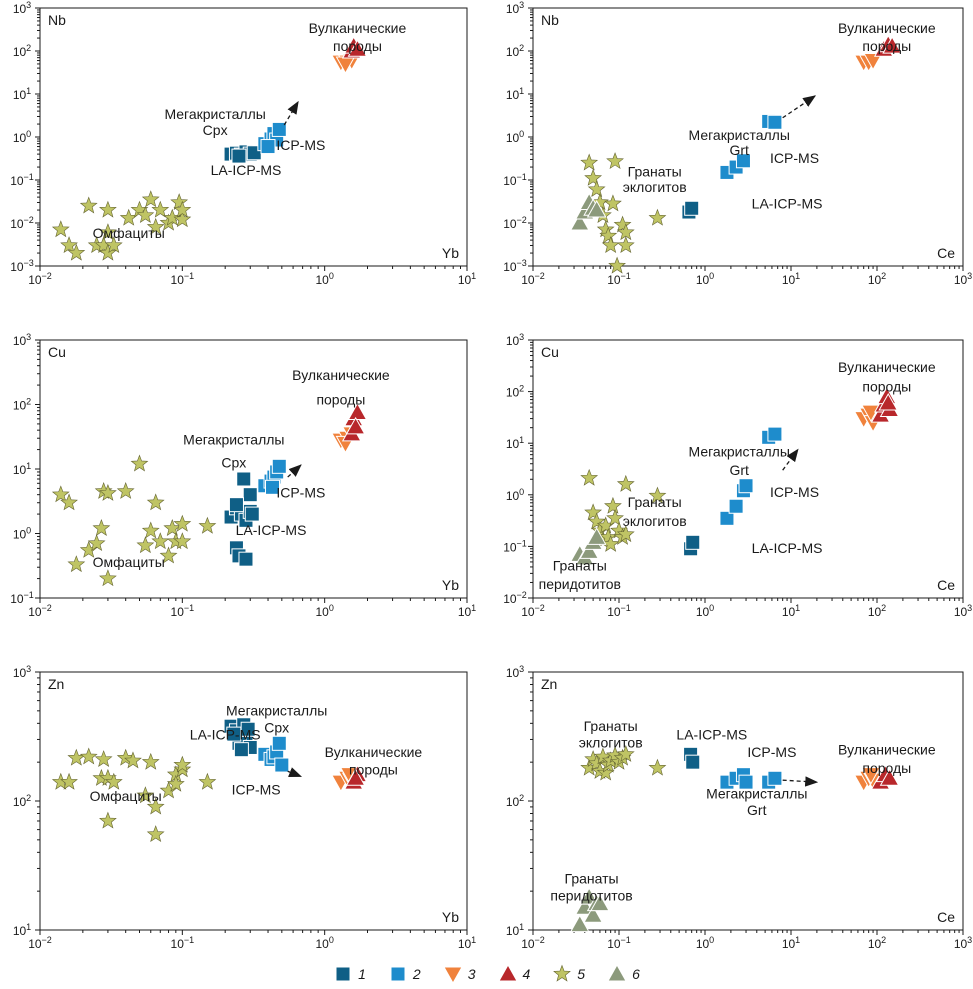  I want to click on annotation-label: Grt, so click(757, 810).